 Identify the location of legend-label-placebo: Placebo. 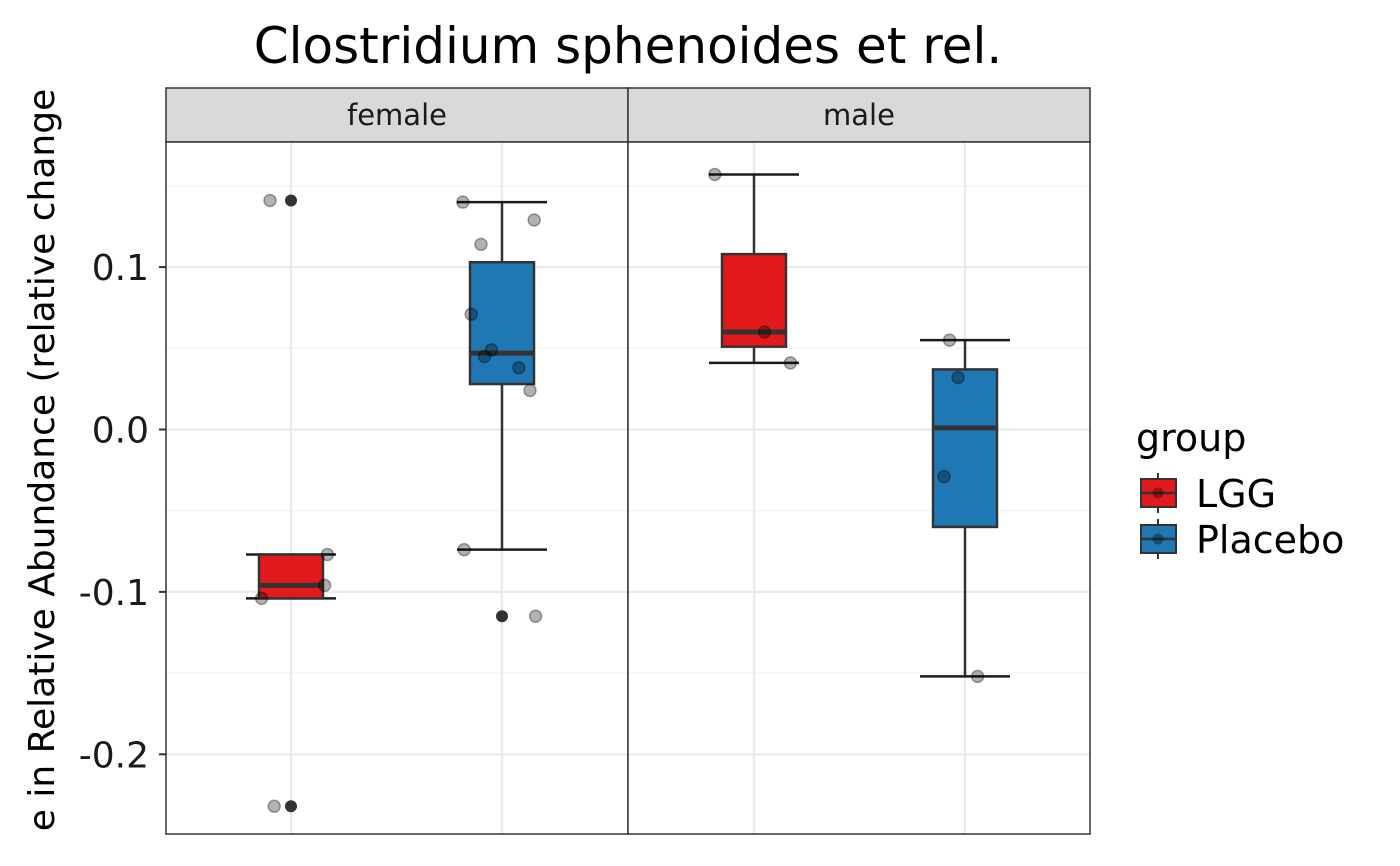
(1270, 540).